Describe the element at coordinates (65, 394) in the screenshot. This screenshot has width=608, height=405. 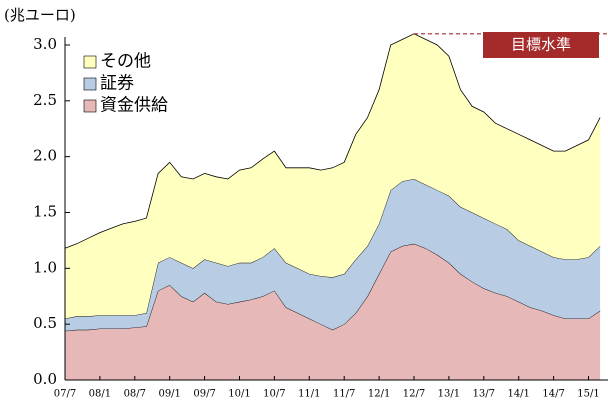
I see `x-tick-label: 07/7` at that location.